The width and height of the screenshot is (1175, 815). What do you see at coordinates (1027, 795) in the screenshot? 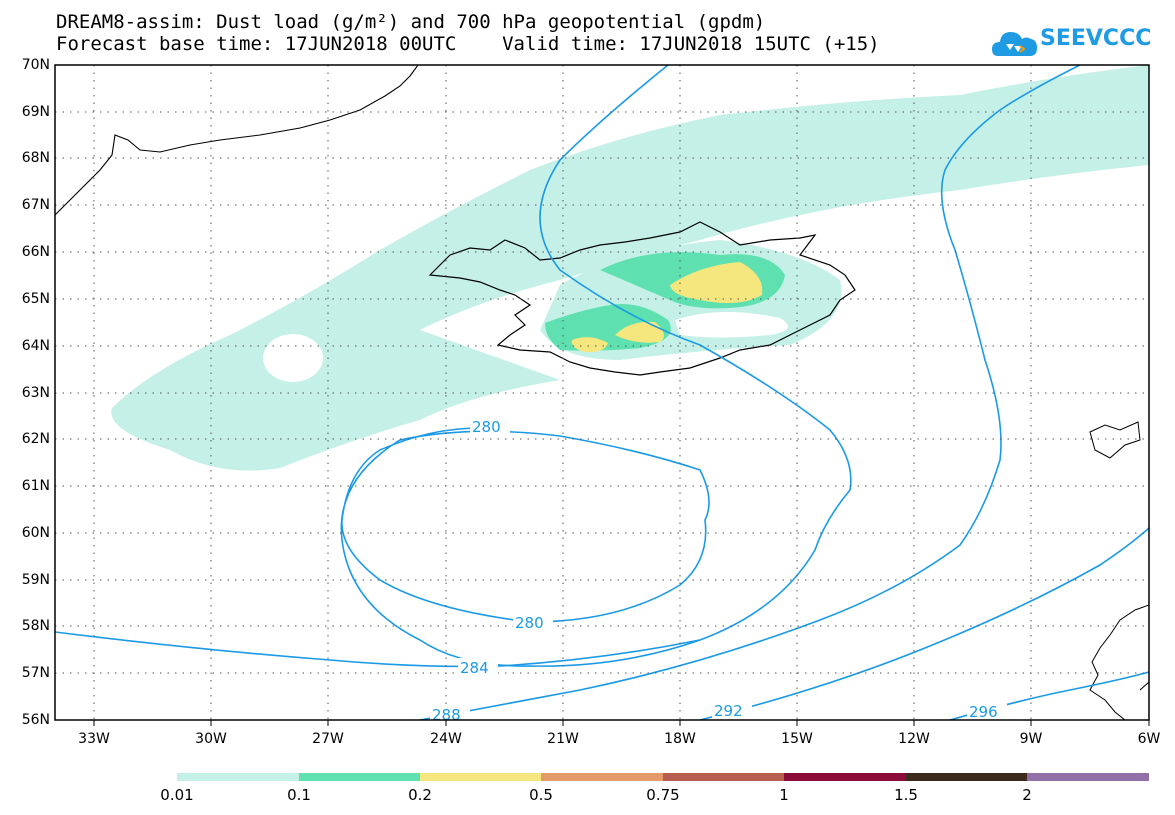
I see `colorbar-label: 2` at bounding box center [1027, 795].